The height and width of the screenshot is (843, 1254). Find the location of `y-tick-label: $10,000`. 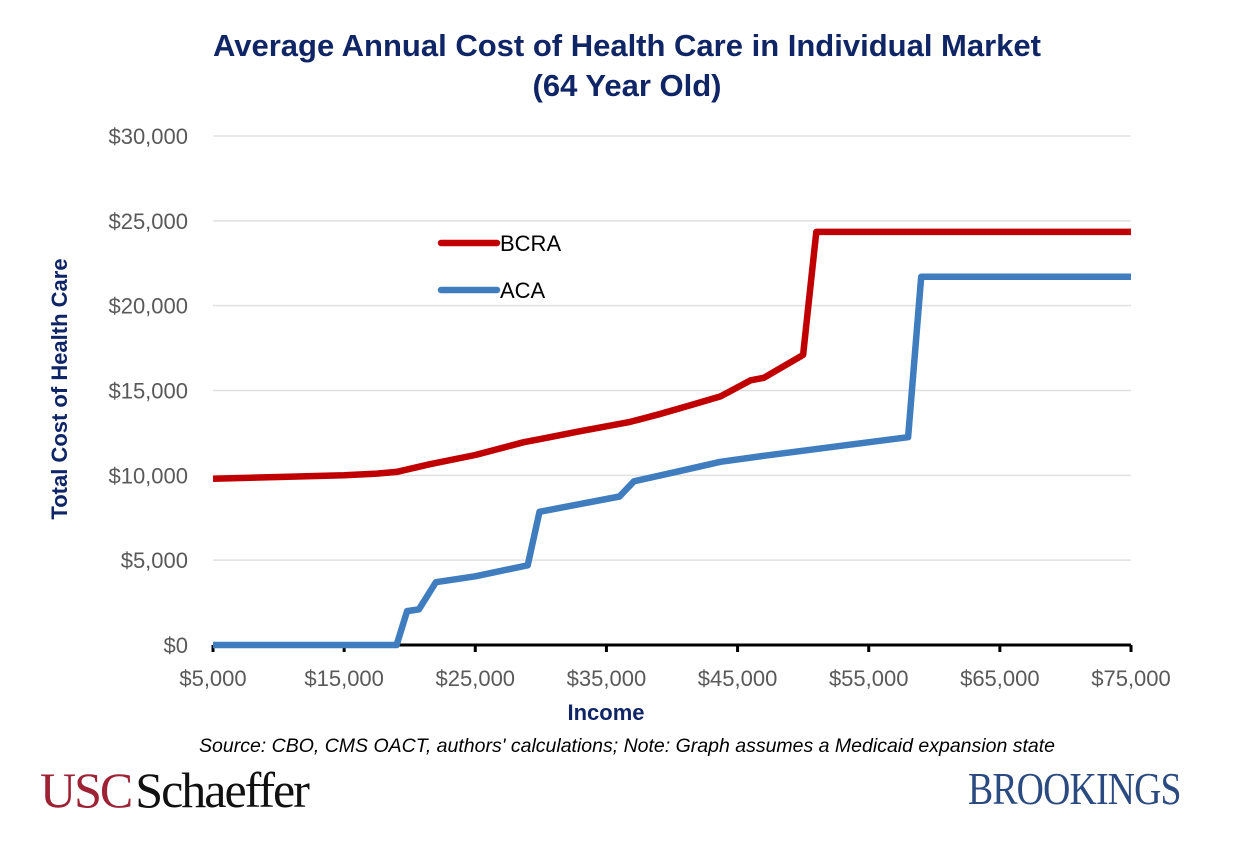

y-tick-label: $10,000 is located at coordinates (148, 475).